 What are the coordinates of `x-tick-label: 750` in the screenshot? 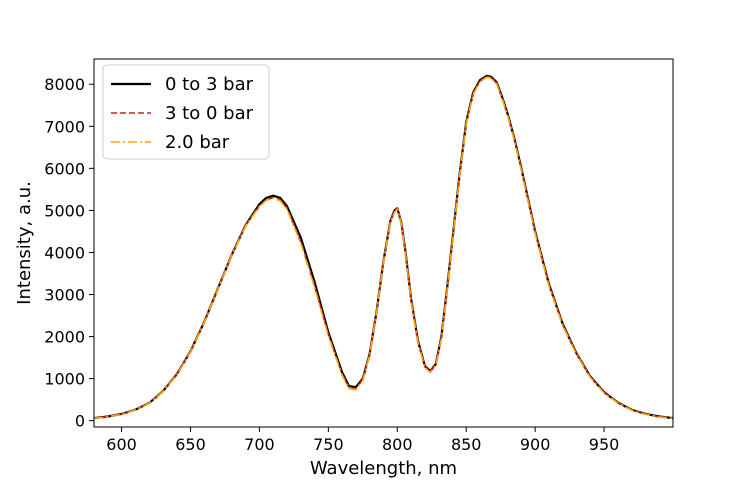 It's located at (328, 444).